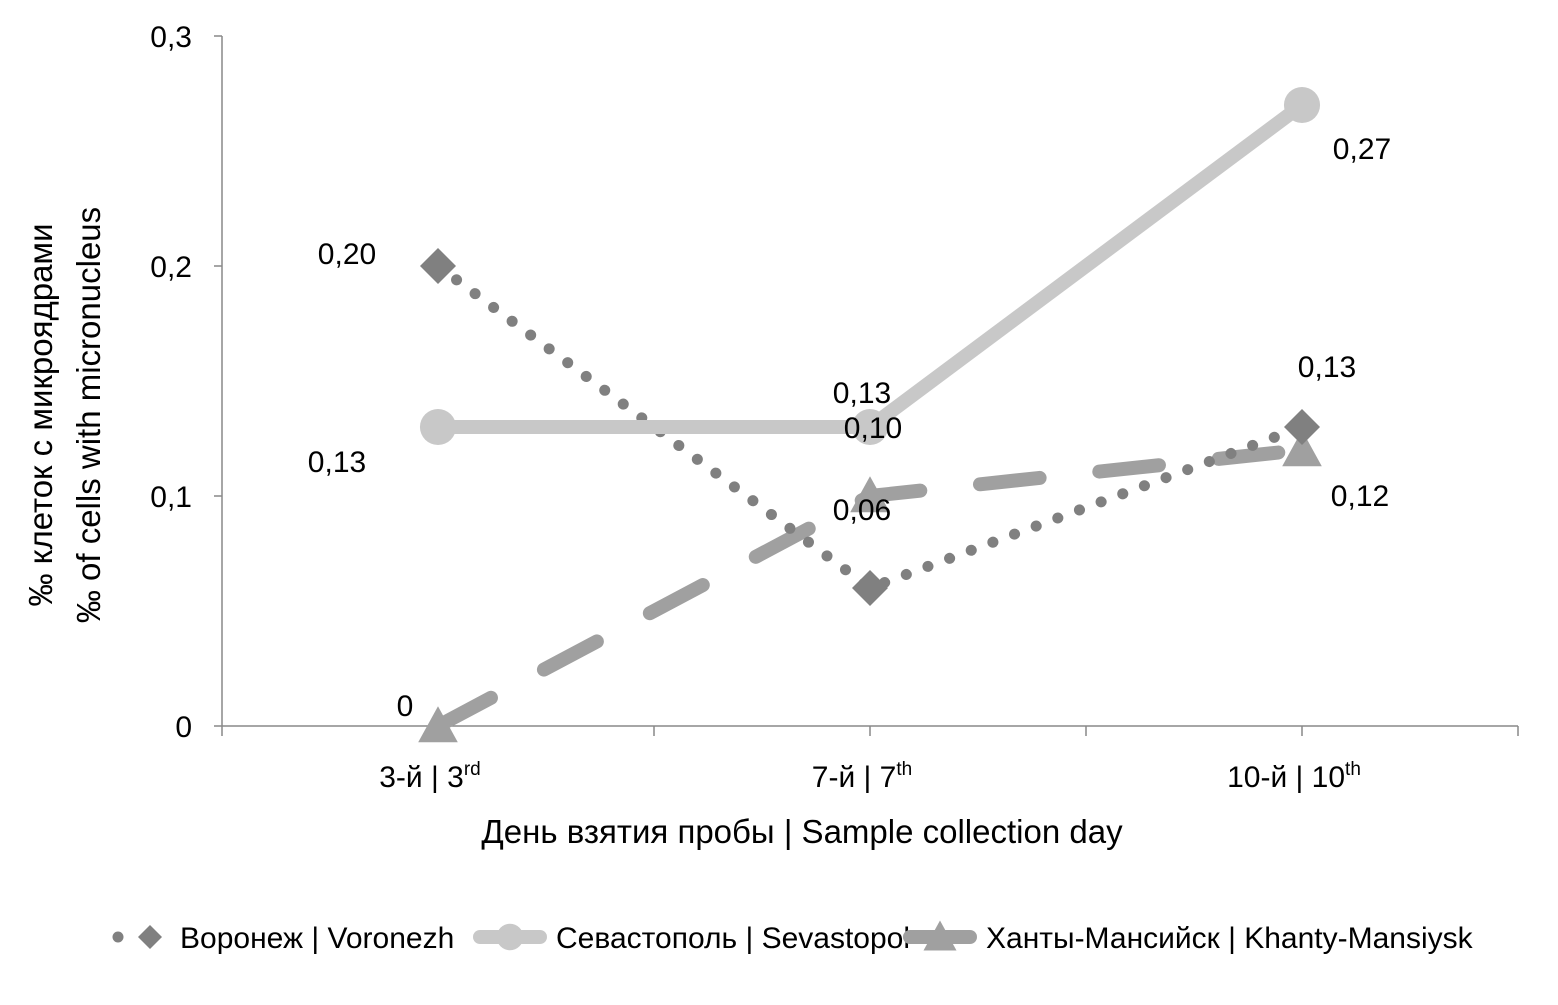 This screenshot has width=1558, height=1005. Describe the element at coordinates (1294, 776) in the screenshot. I see `x-tick-label: 10-й | 10th` at that location.